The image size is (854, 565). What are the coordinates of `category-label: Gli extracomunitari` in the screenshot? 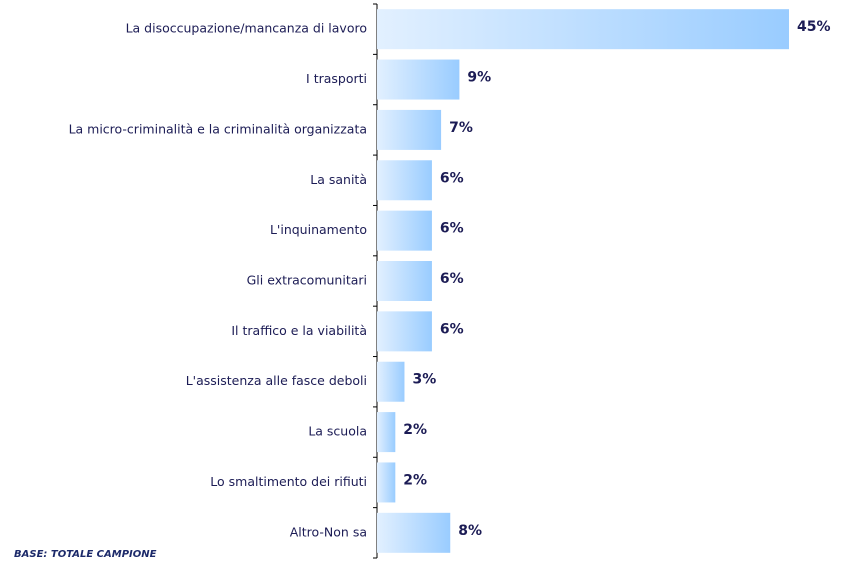 It's located at (307, 280).